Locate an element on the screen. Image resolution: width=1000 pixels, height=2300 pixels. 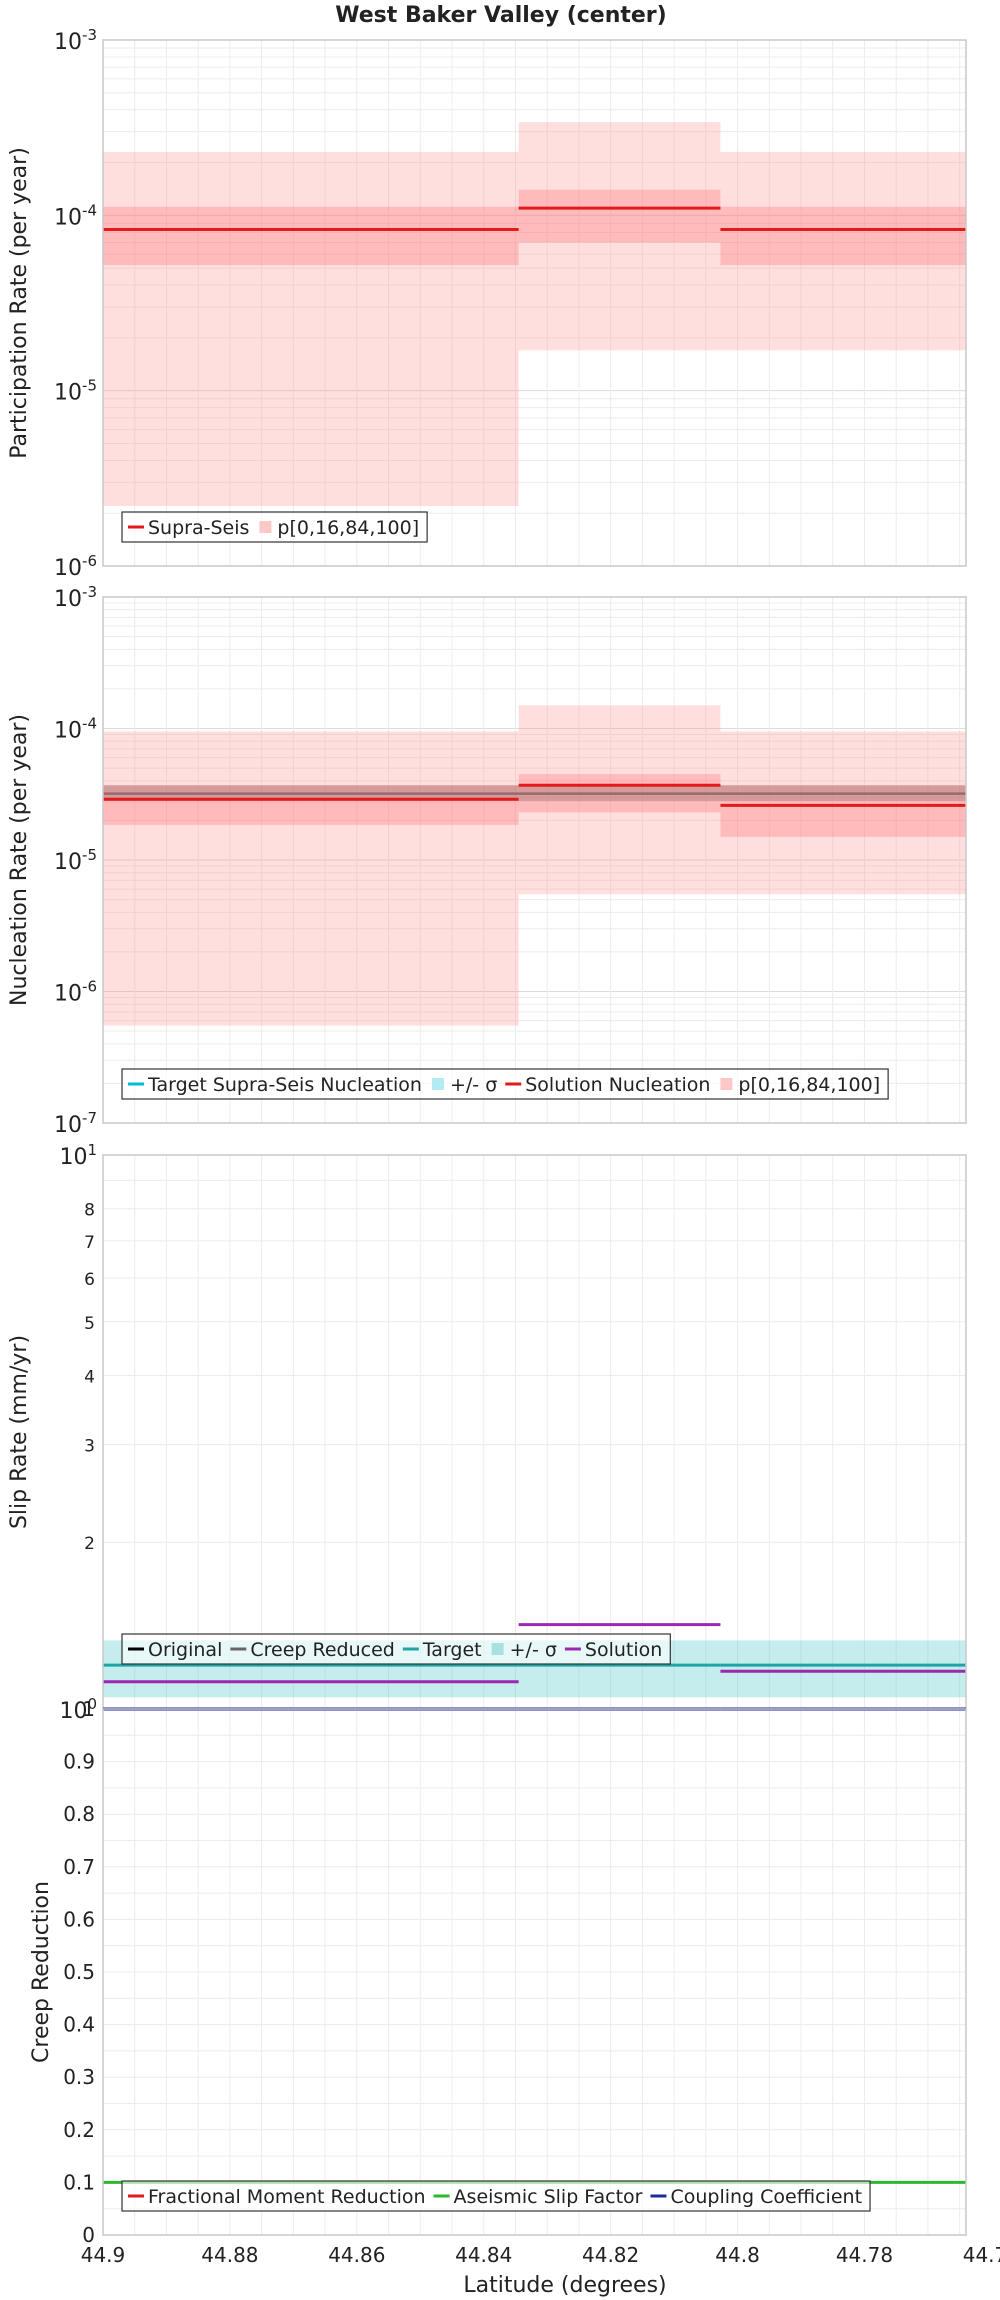
y-axis-label: Participation Rate (per year) is located at coordinates (19, 303).